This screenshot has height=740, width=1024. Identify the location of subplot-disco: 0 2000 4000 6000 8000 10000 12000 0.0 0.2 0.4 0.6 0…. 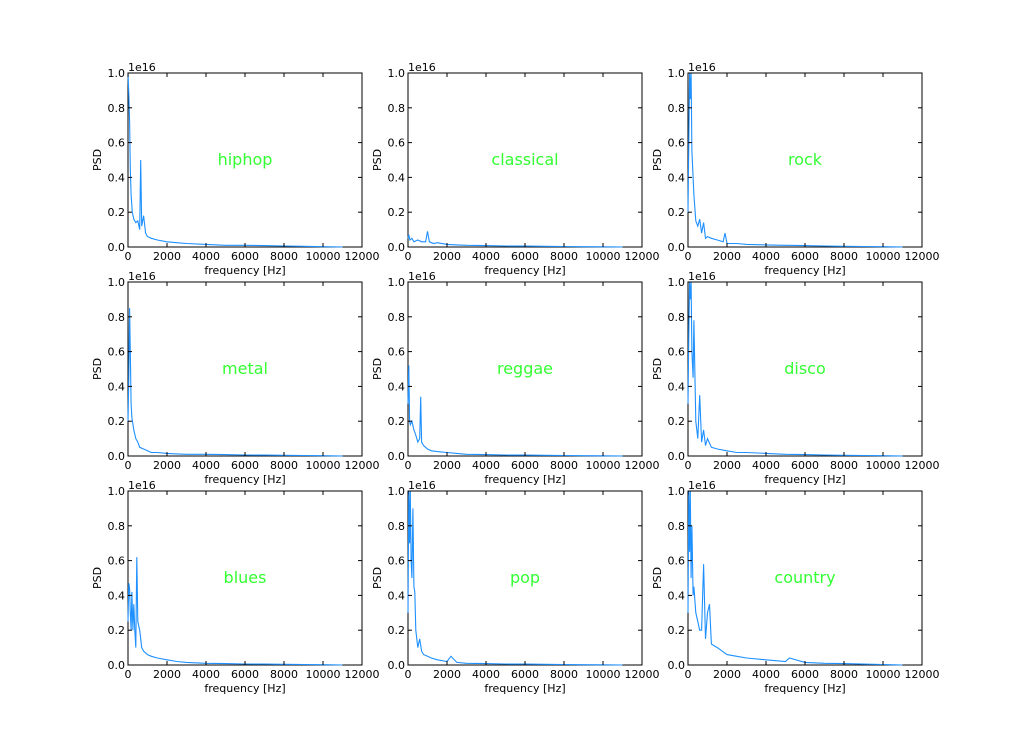
(795, 378).